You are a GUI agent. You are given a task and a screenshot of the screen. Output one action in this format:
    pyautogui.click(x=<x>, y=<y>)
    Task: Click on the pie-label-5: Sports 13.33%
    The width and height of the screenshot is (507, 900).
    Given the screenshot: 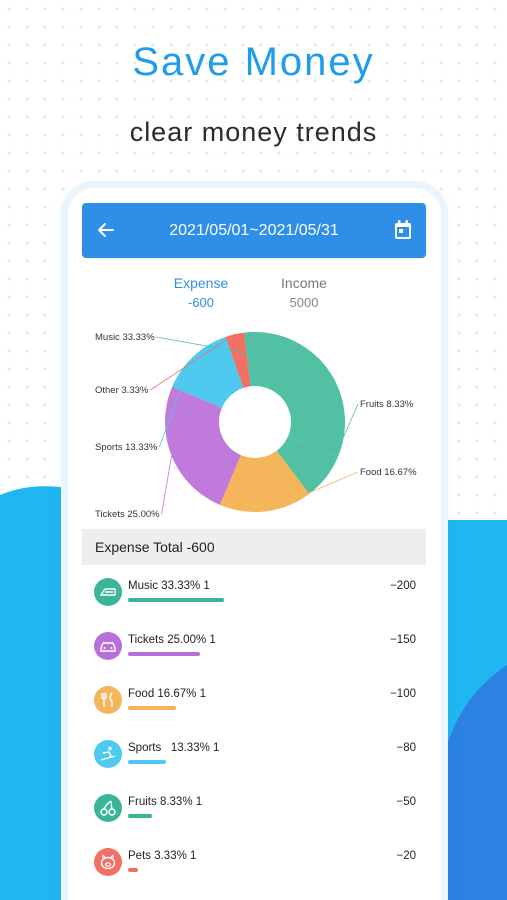 What is the action you would take?
    pyautogui.click(x=126, y=447)
    